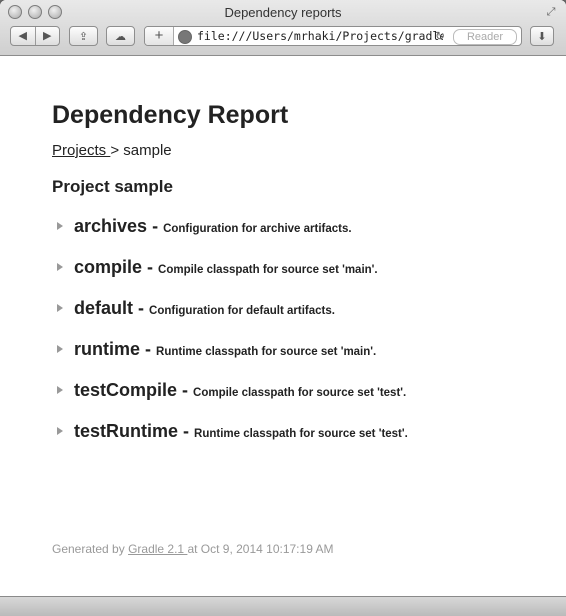 This screenshot has height=616, width=566. I want to click on config-description: Compile classpath for source set 'test'., so click(300, 393).